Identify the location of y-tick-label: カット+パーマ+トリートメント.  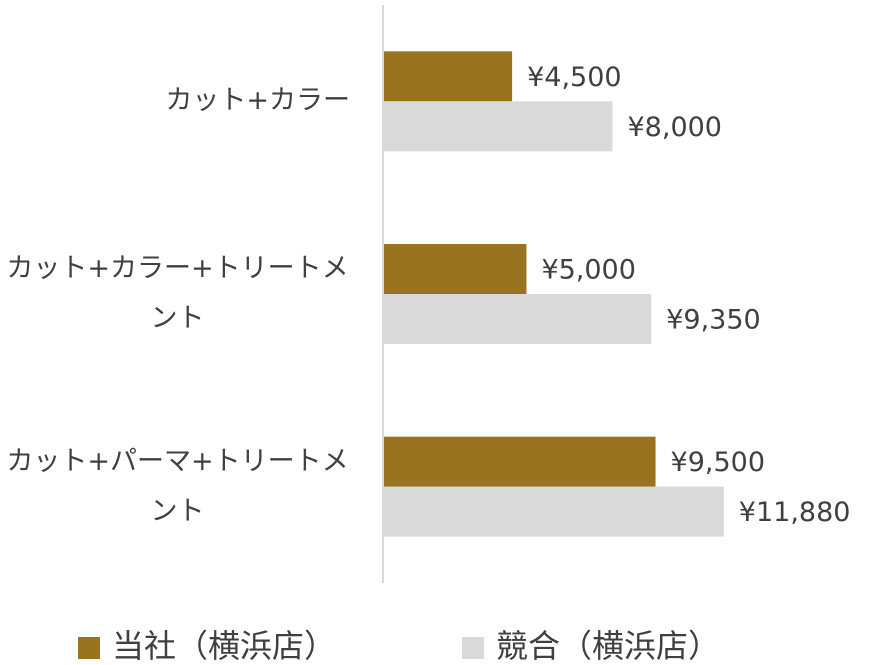
(177, 486).